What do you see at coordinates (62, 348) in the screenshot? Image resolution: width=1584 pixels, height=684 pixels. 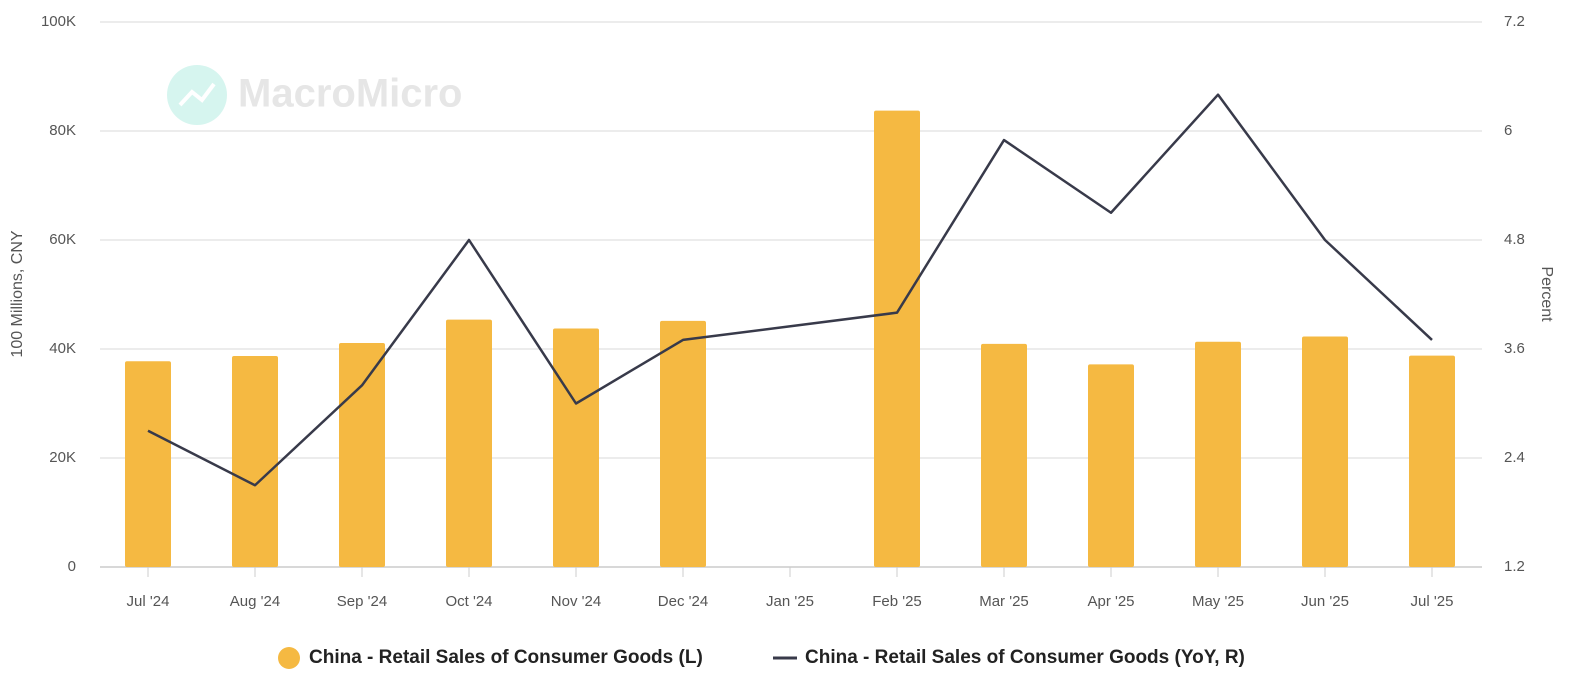 I see `y-tick-label: 40K` at bounding box center [62, 348].